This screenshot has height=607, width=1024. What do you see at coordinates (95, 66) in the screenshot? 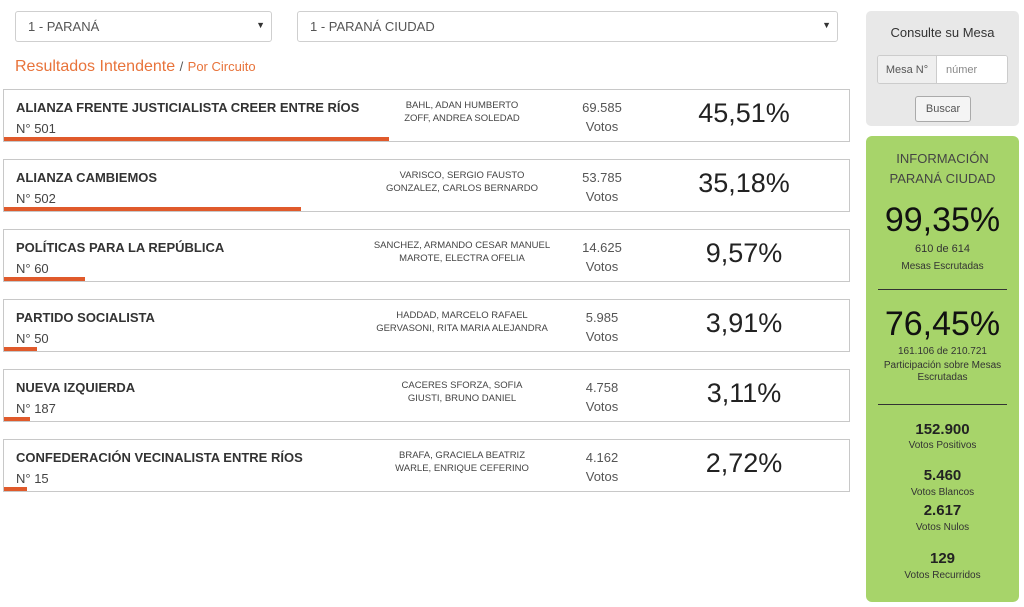
I see `page-title-text: Resultados Intendente` at bounding box center [95, 66].